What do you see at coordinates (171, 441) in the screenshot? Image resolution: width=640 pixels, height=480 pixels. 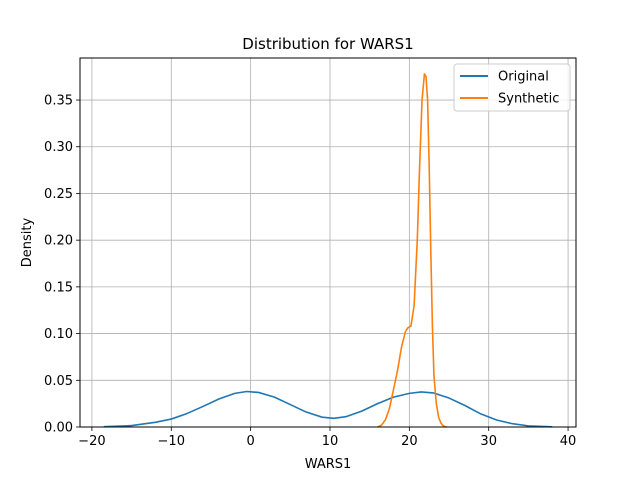 I see `x-tick-label: −10` at bounding box center [171, 441].